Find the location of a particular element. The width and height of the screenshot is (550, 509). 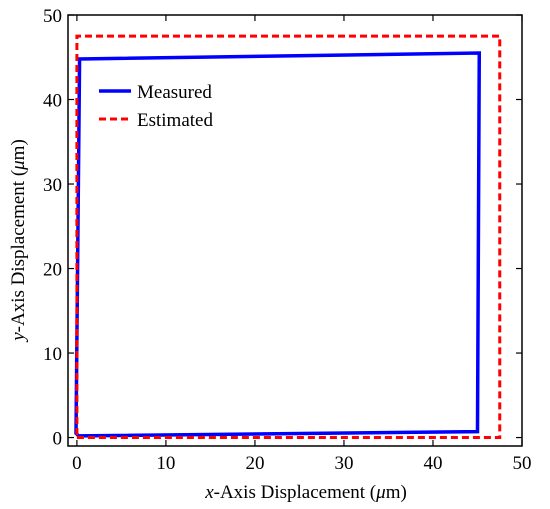

y-axis-label: y-Axis Displacement (μm) is located at coordinates (18, 241).